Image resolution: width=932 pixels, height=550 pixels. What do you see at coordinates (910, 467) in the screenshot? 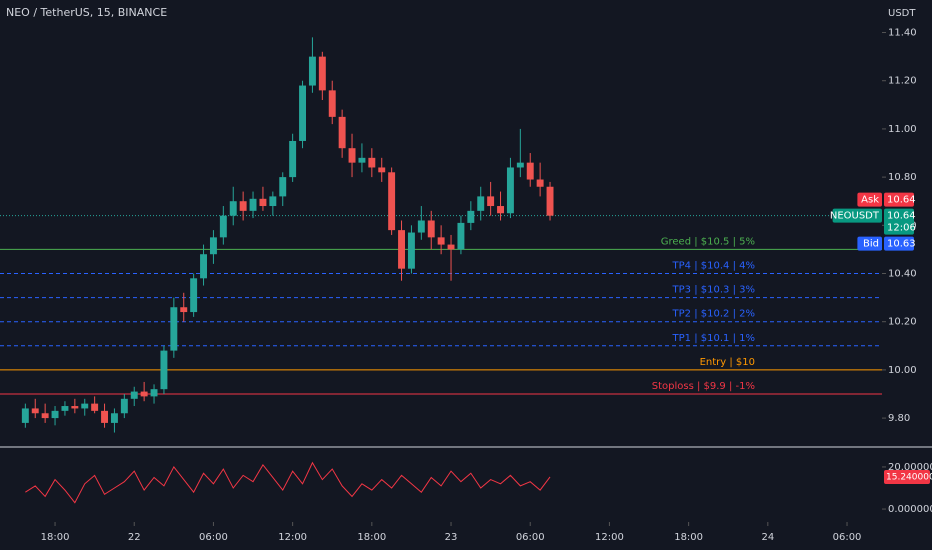
I see `indicator-tick-label: 20.000000` at bounding box center [910, 467].